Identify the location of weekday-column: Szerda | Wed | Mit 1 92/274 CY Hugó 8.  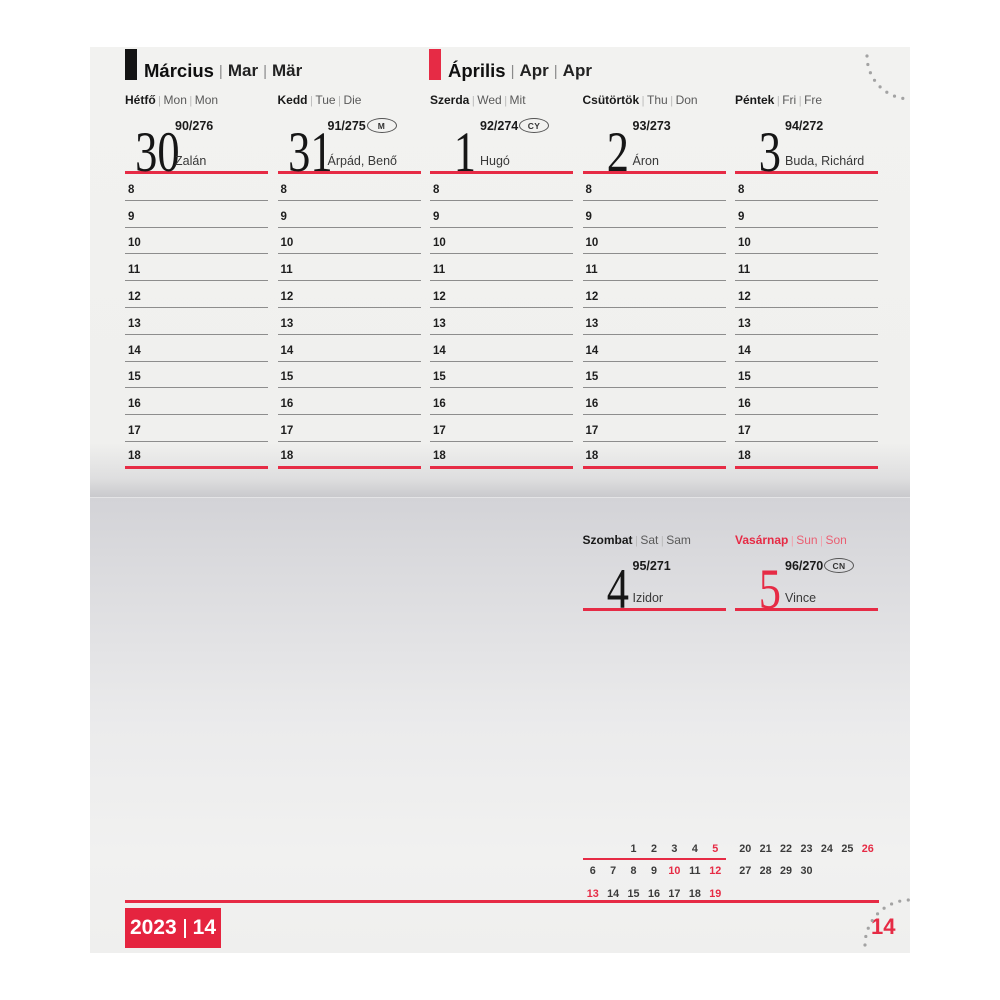
(501, 281).